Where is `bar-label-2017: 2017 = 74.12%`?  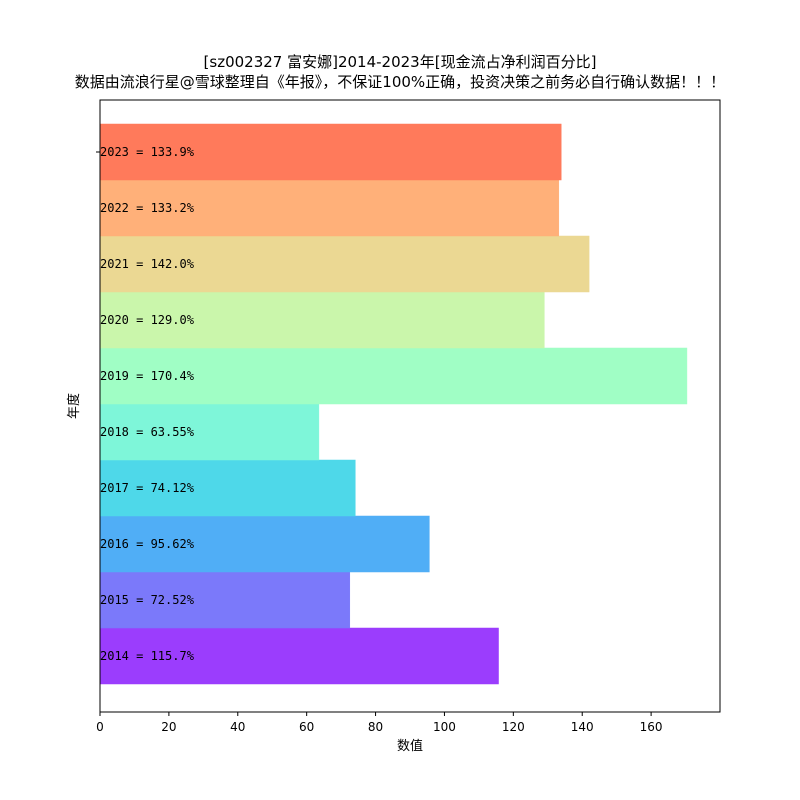
bar-label-2017: 2017 = 74.12% is located at coordinates (147, 488).